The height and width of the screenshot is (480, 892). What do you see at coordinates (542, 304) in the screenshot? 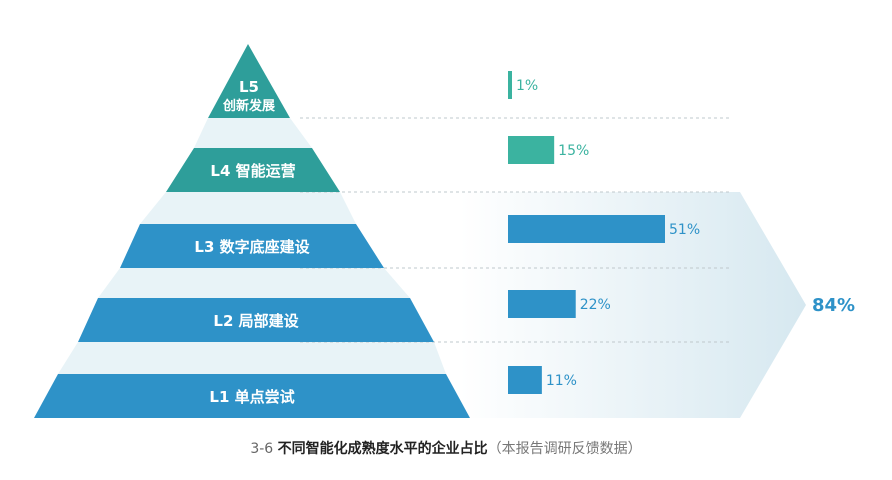
I see `bar-l2` at bounding box center [542, 304].